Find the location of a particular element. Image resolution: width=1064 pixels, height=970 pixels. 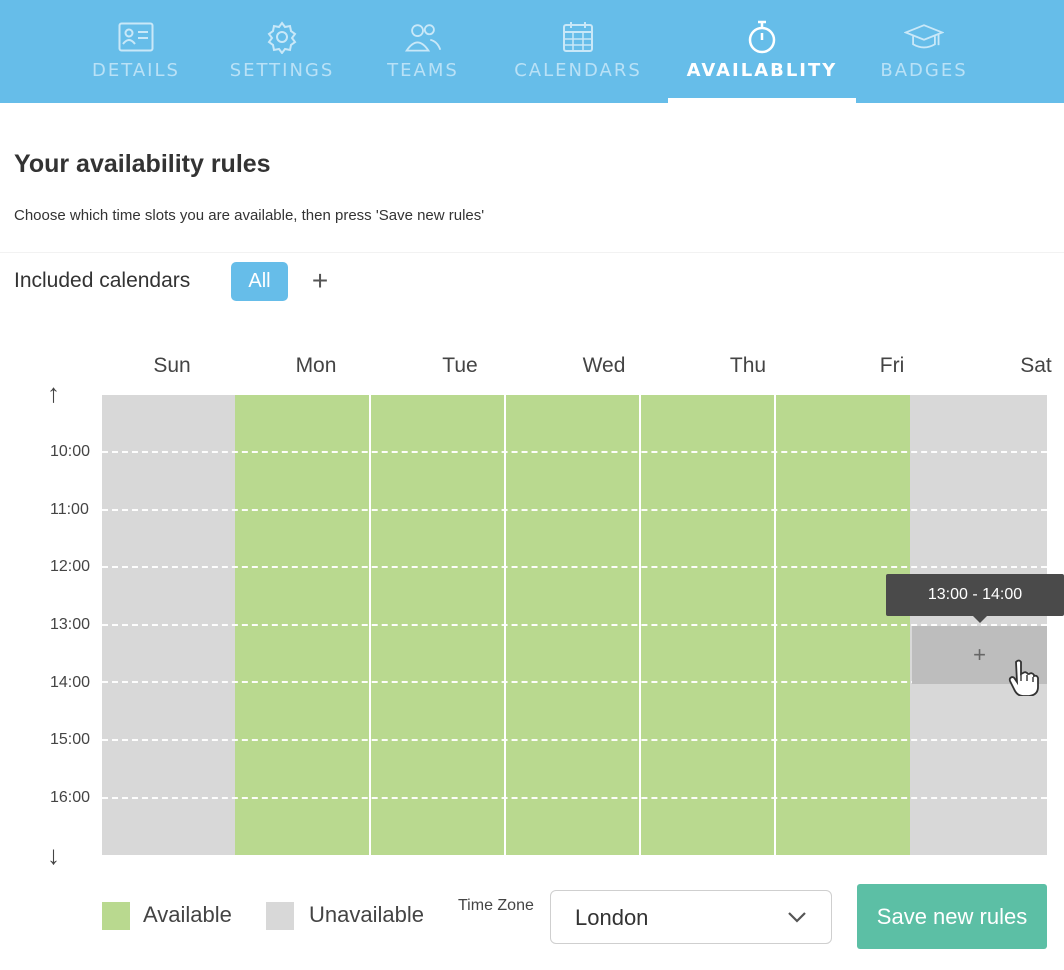

time-label: 11:00 is located at coordinates (69, 509).